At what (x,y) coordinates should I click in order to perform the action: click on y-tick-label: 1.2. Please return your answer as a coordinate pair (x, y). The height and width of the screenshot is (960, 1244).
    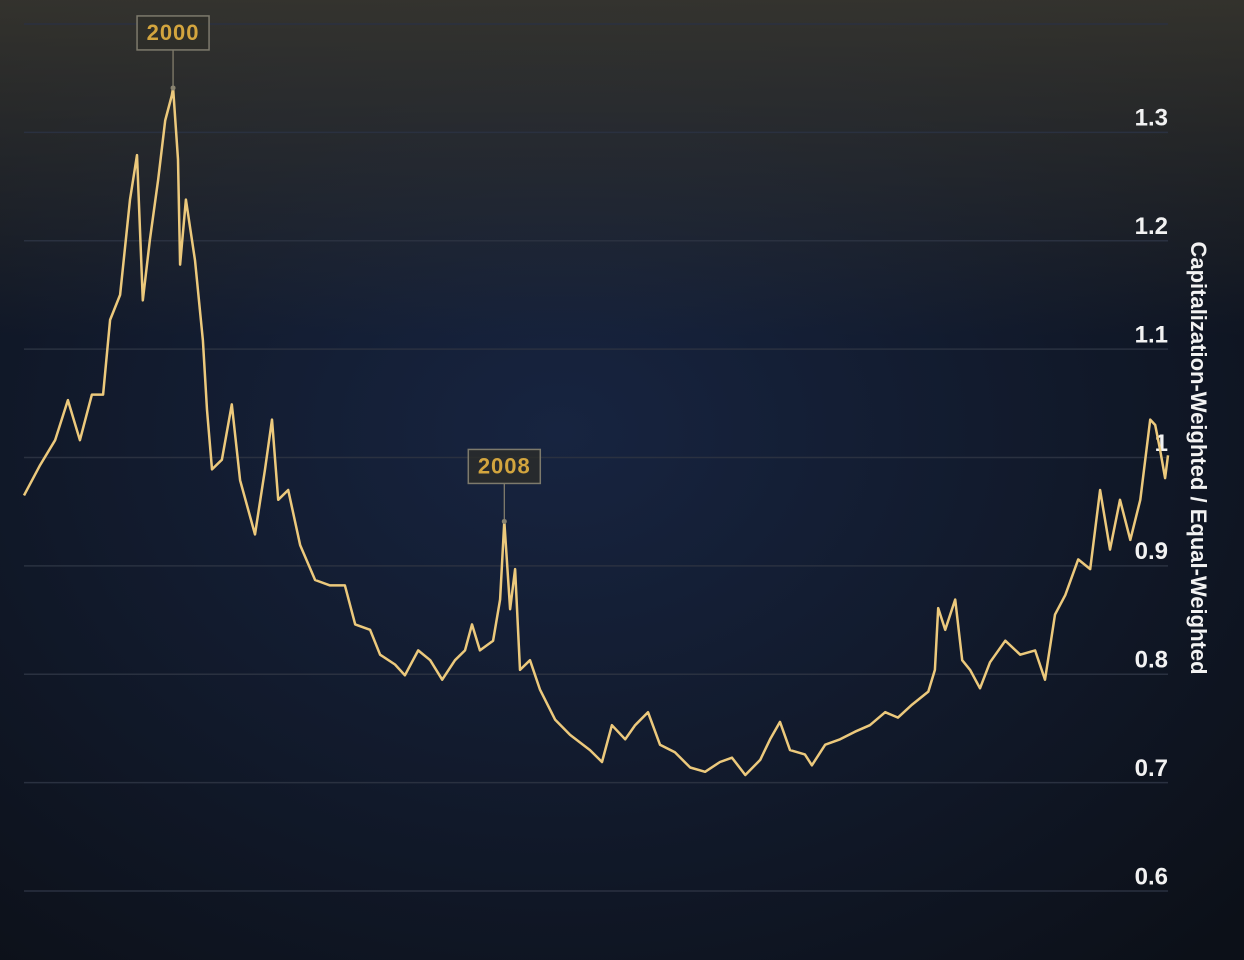
    Looking at the image, I should click on (1151, 226).